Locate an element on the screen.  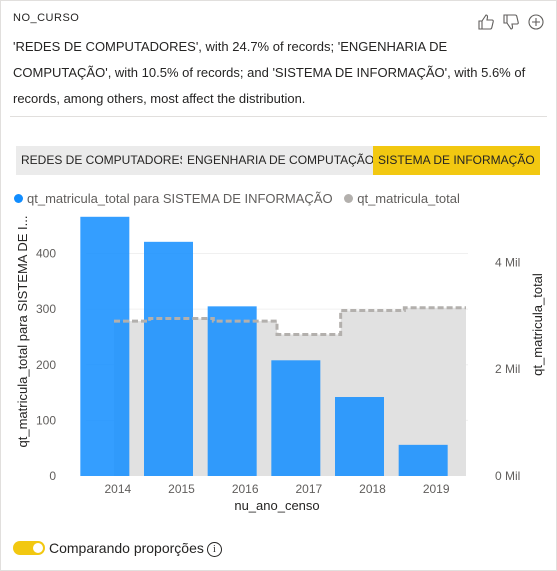
y-tick-label: 300 is located at coordinates (46, 309).